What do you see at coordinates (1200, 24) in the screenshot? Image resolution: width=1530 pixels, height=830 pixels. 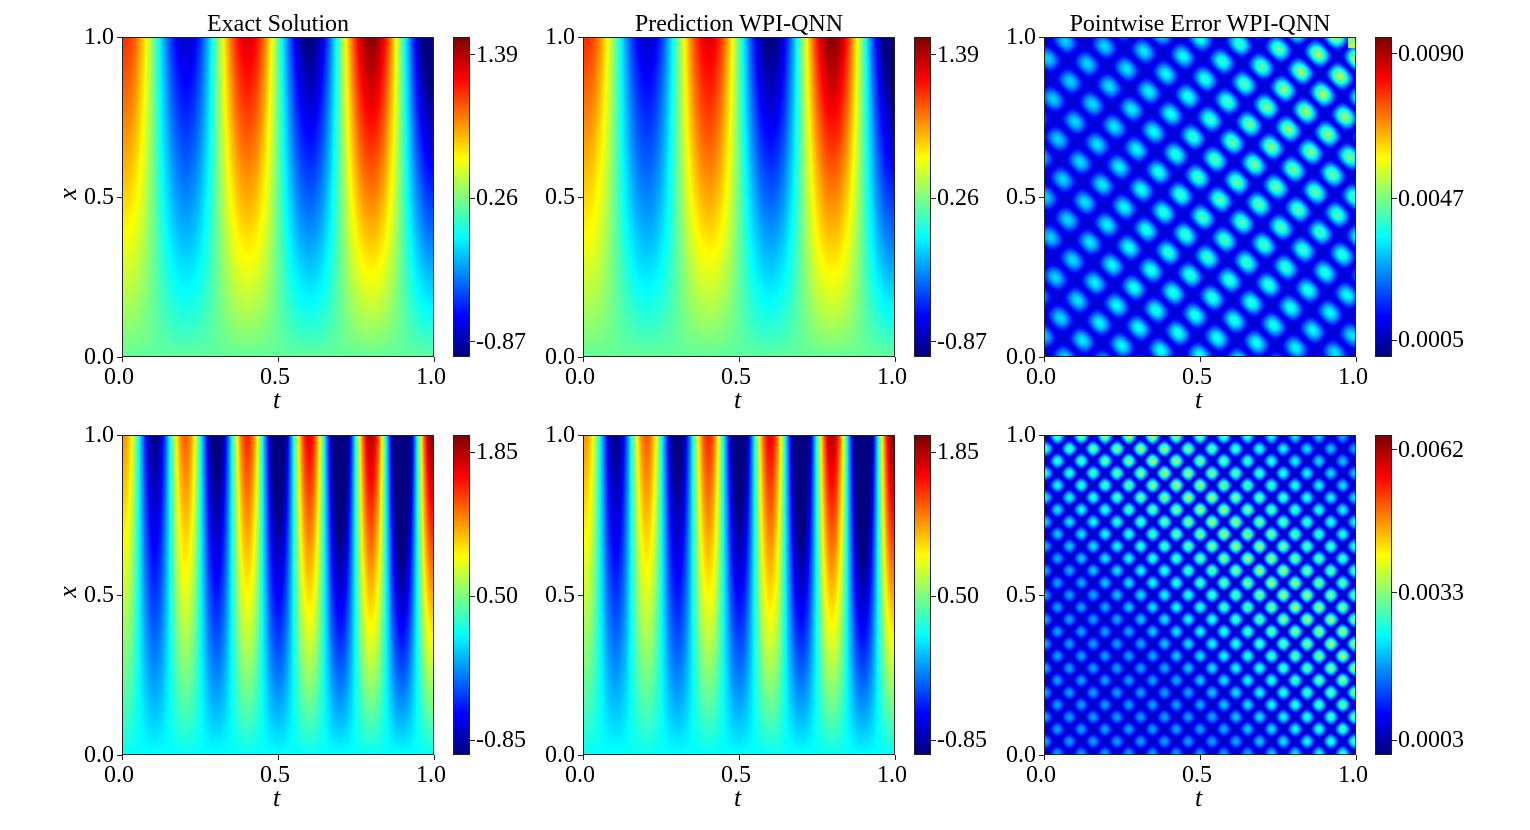 I see `chart-title: Pointwise Error WPI-QNN` at bounding box center [1200, 24].